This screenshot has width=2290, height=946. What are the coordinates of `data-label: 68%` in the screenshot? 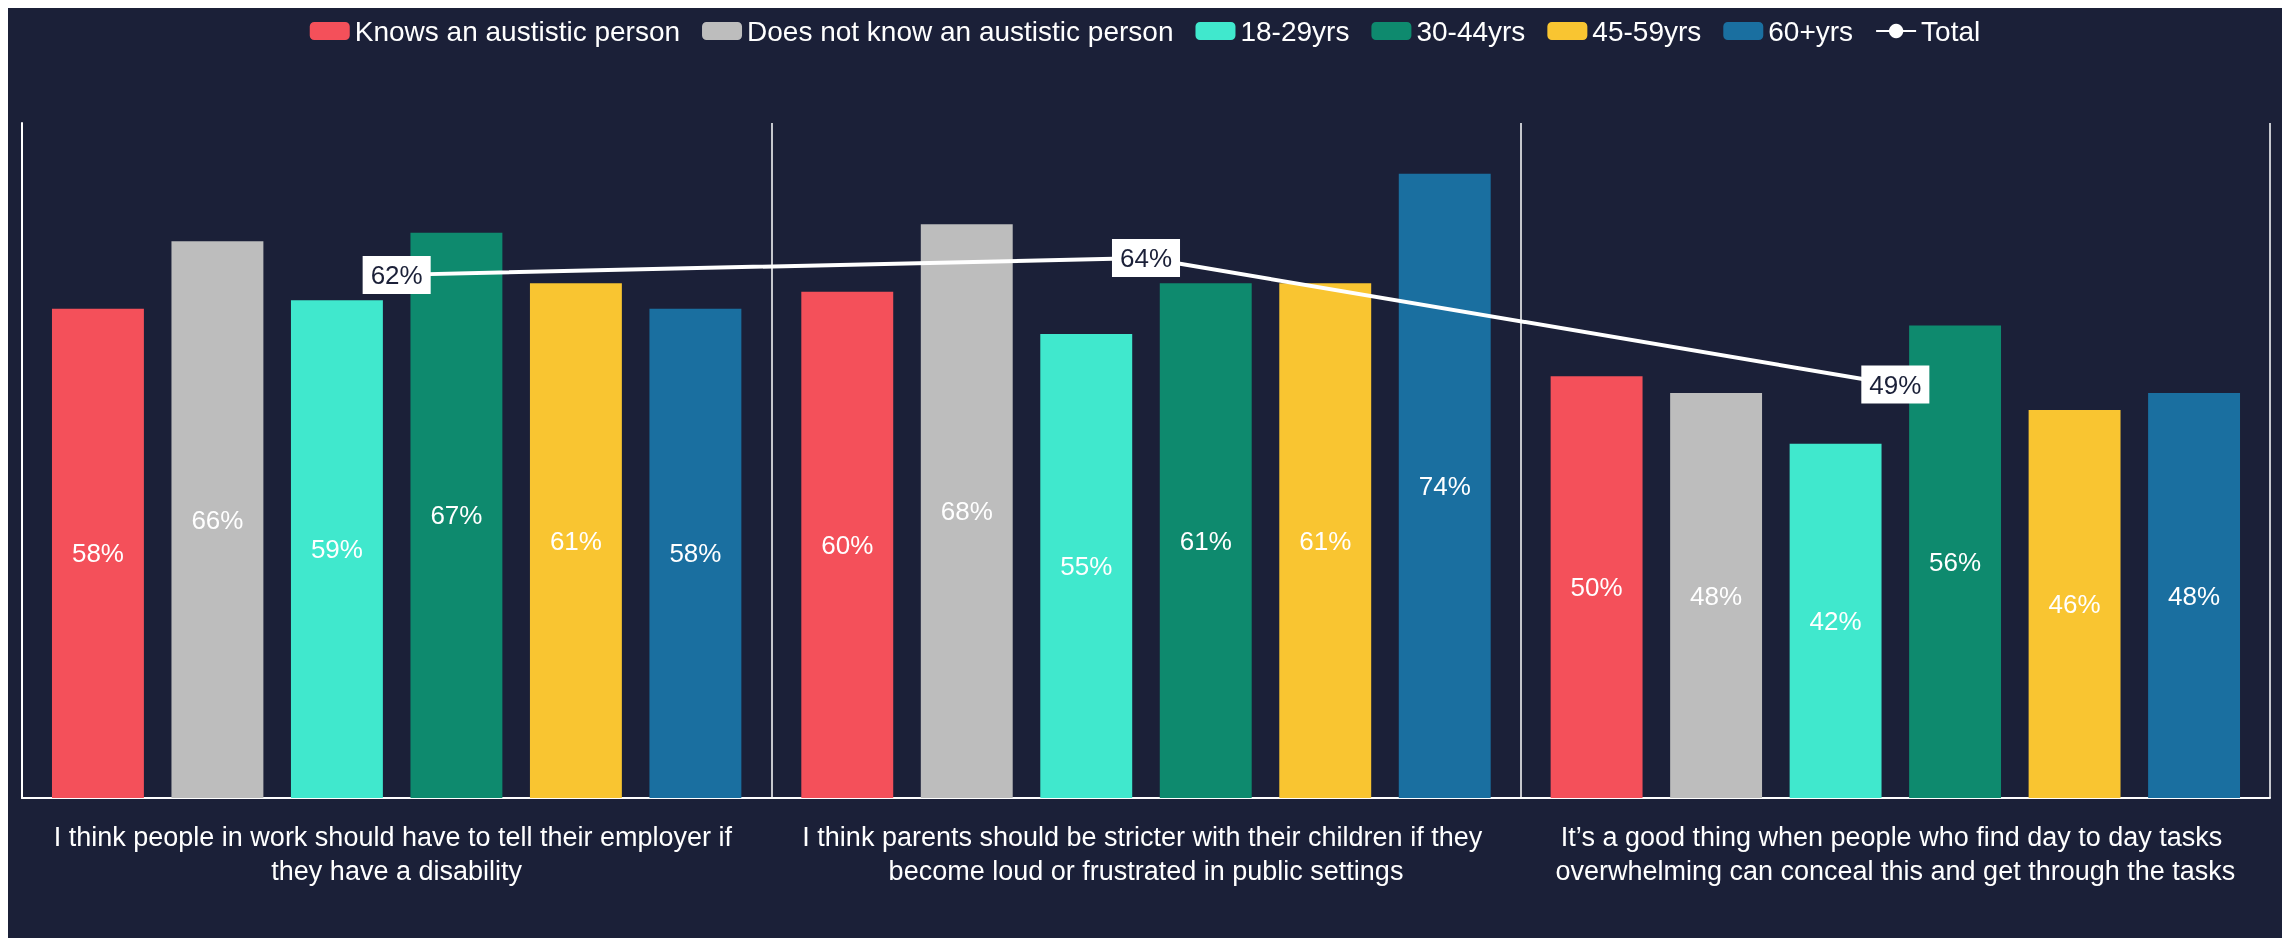 It's located at (966, 511).